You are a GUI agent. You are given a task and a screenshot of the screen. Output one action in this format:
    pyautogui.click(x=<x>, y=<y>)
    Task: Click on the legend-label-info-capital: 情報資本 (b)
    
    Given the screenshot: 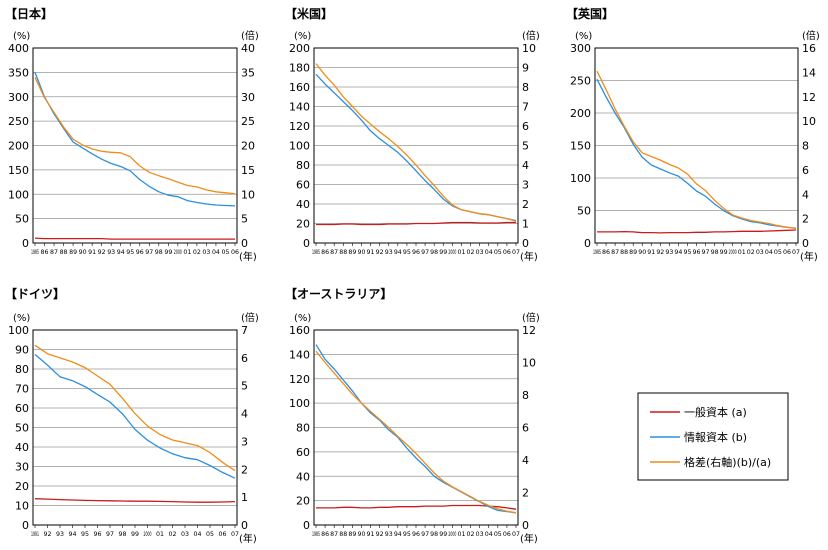 What is the action you would take?
    pyautogui.click(x=715, y=437)
    